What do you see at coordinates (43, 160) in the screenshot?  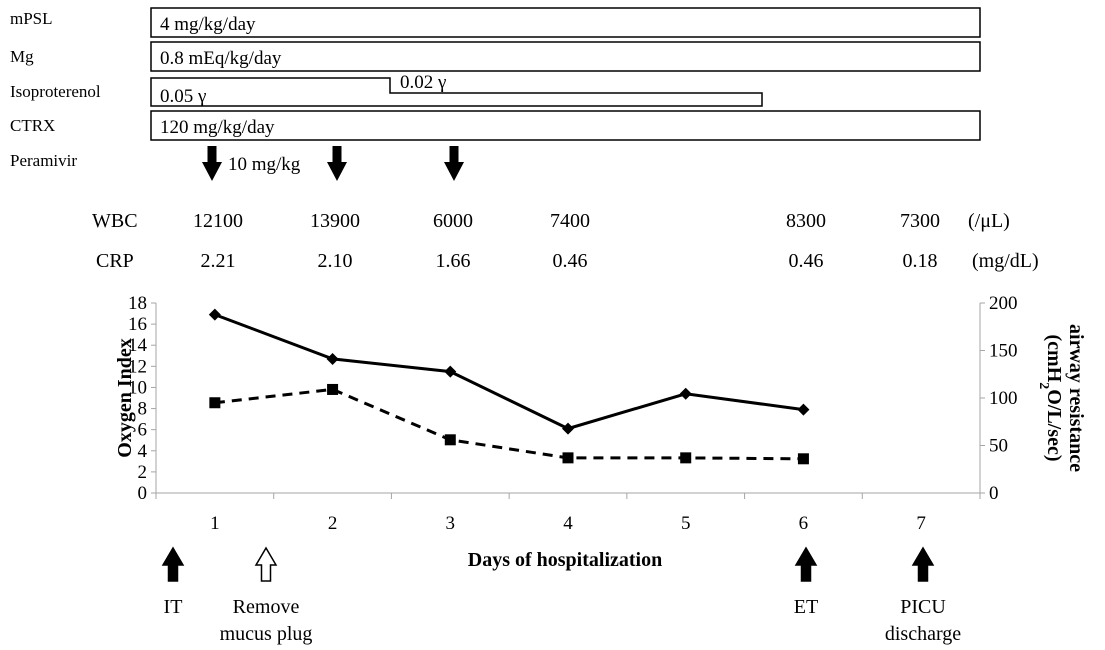 I see `peramivir-label: Peramivir` at bounding box center [43, 160].